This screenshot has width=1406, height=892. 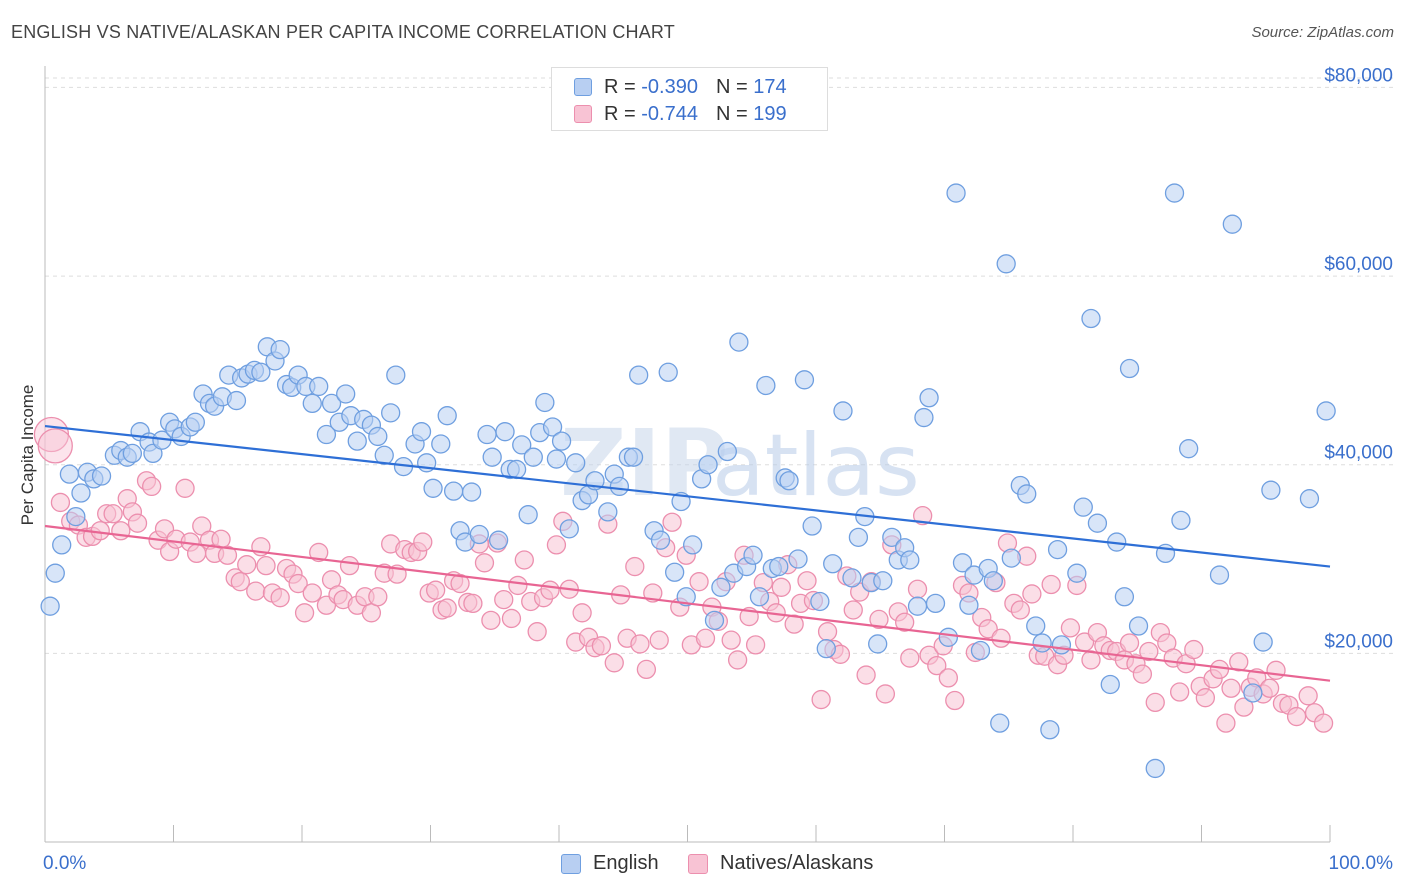 What do you see at coordinates (797, 863) in the screenshot?
I see `legend-label-natives: Natives/Alaskans` at bounding box center [797, 863].